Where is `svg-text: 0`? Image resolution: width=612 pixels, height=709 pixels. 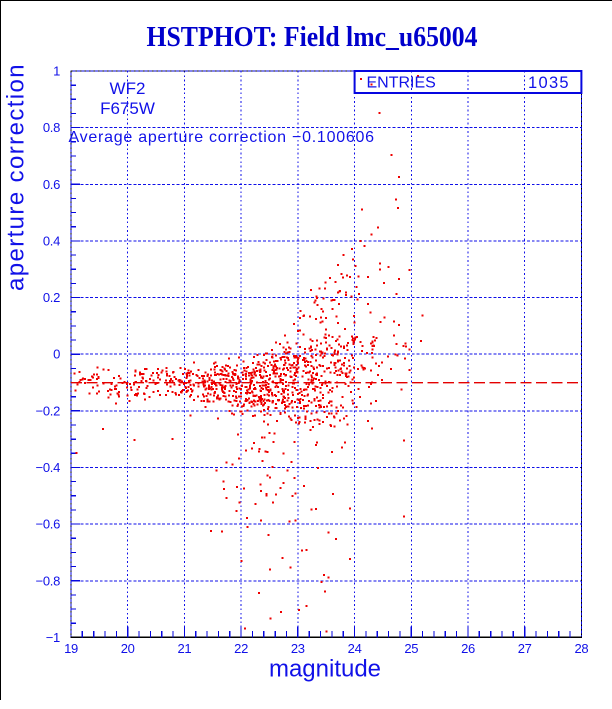
svg-text: 0 is located at coordinates (56, 354).